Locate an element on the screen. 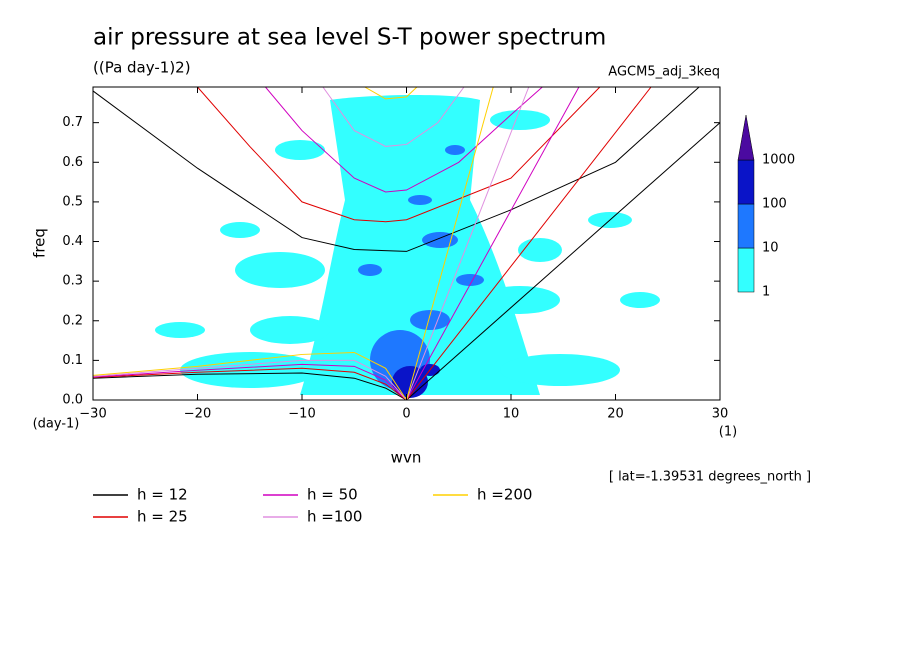 This screenshot has height=654, width=904. legend-label: h = 25 is located at coordinates (162, 517).